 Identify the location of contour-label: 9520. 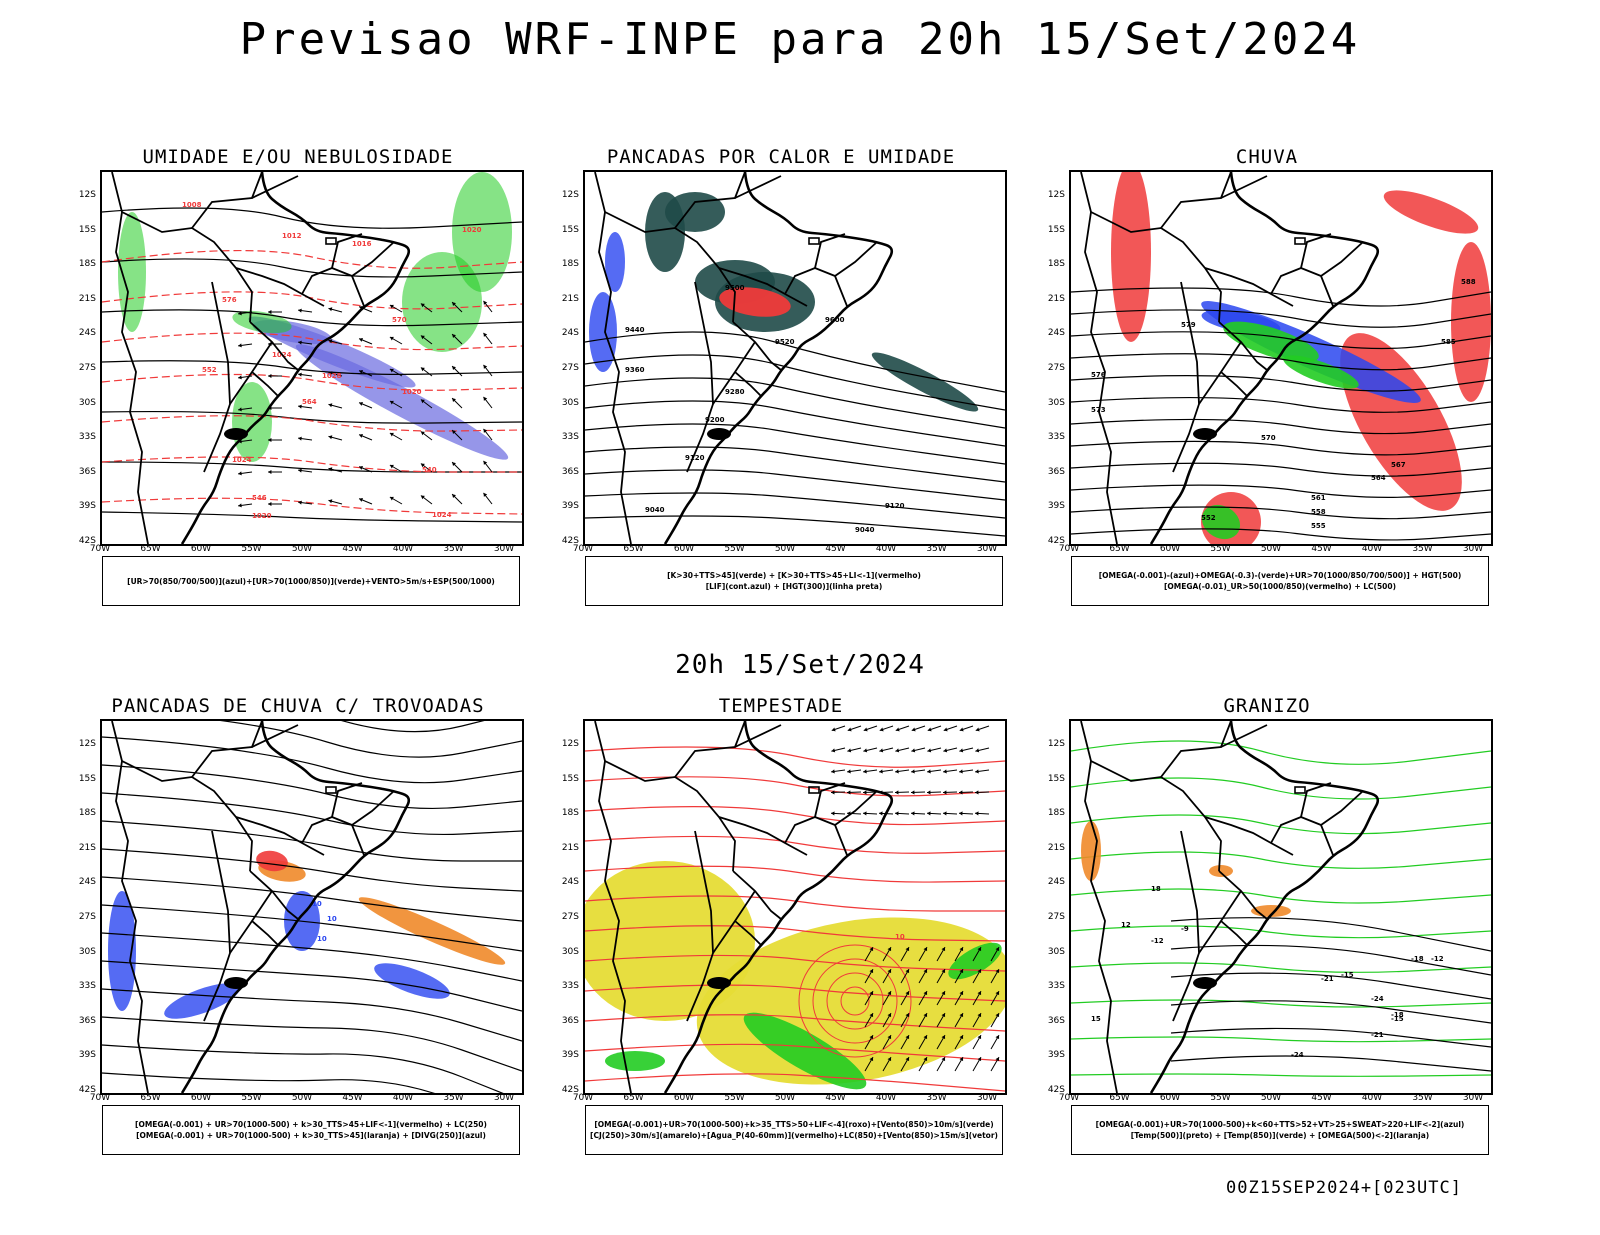
(785, 342).